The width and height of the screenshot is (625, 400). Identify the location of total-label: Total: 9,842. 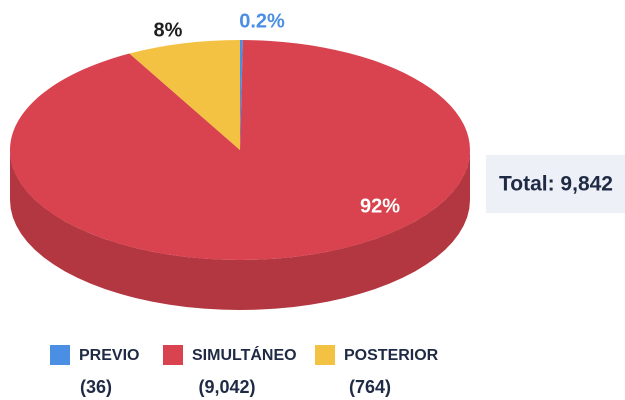
(556, 184).